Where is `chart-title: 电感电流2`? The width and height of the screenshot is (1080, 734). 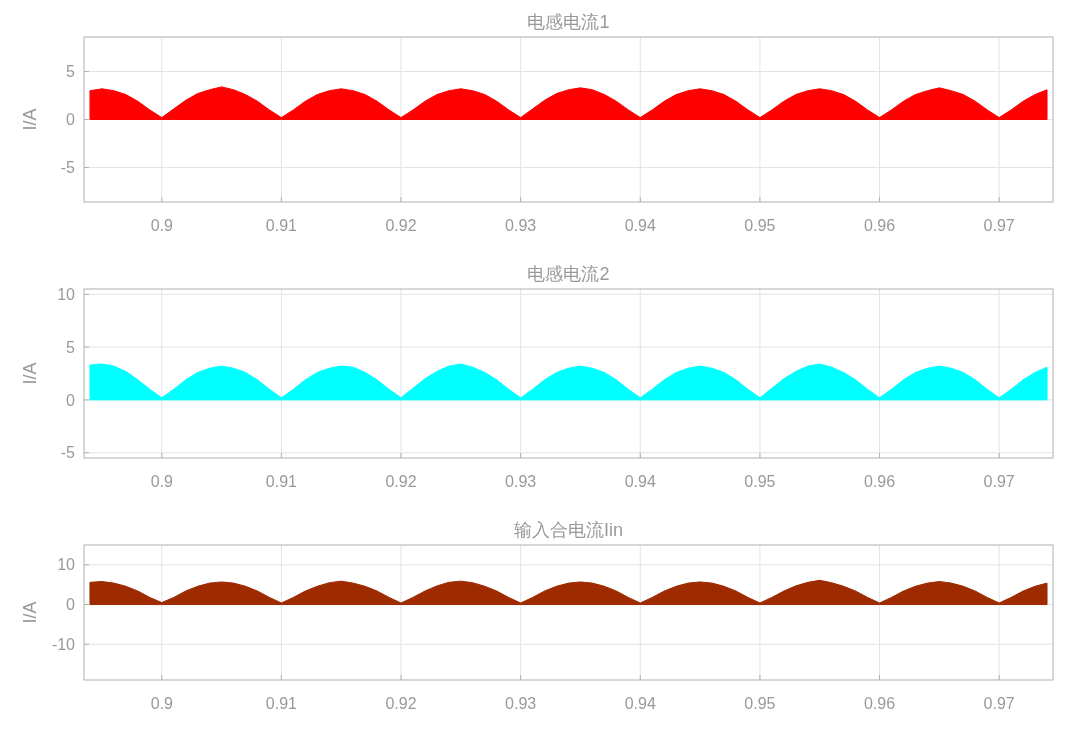 chart-title: 电感电流2 is located at coordinates (568, 274).